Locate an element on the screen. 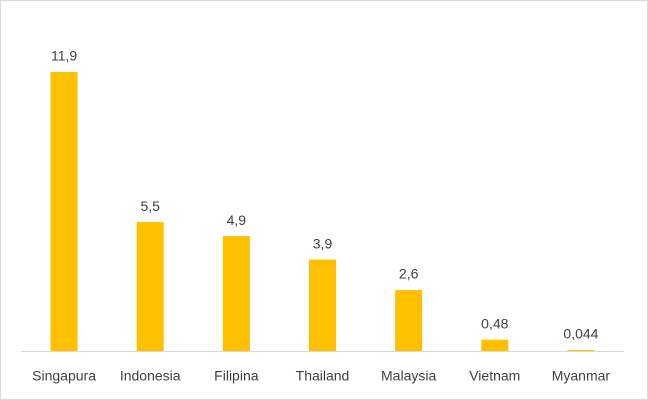 This screenshot has width=648, height=400. x-tick-label: Thailand is located at coordinates (323, 376).